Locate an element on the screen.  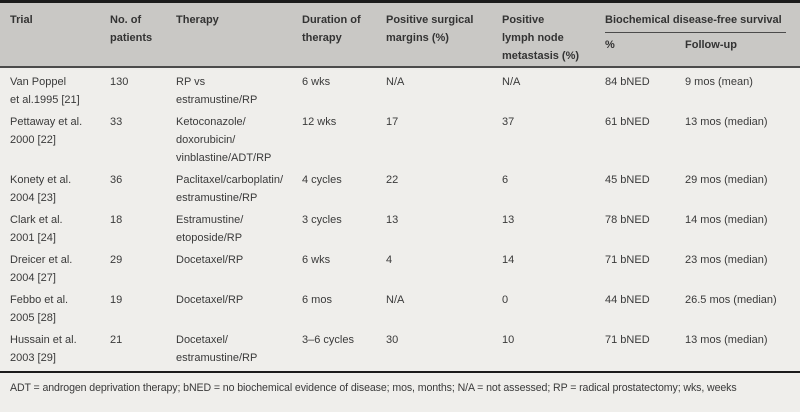
trial-cell: Konety et al. 2004 [23] is located at coordinates (41, 189).